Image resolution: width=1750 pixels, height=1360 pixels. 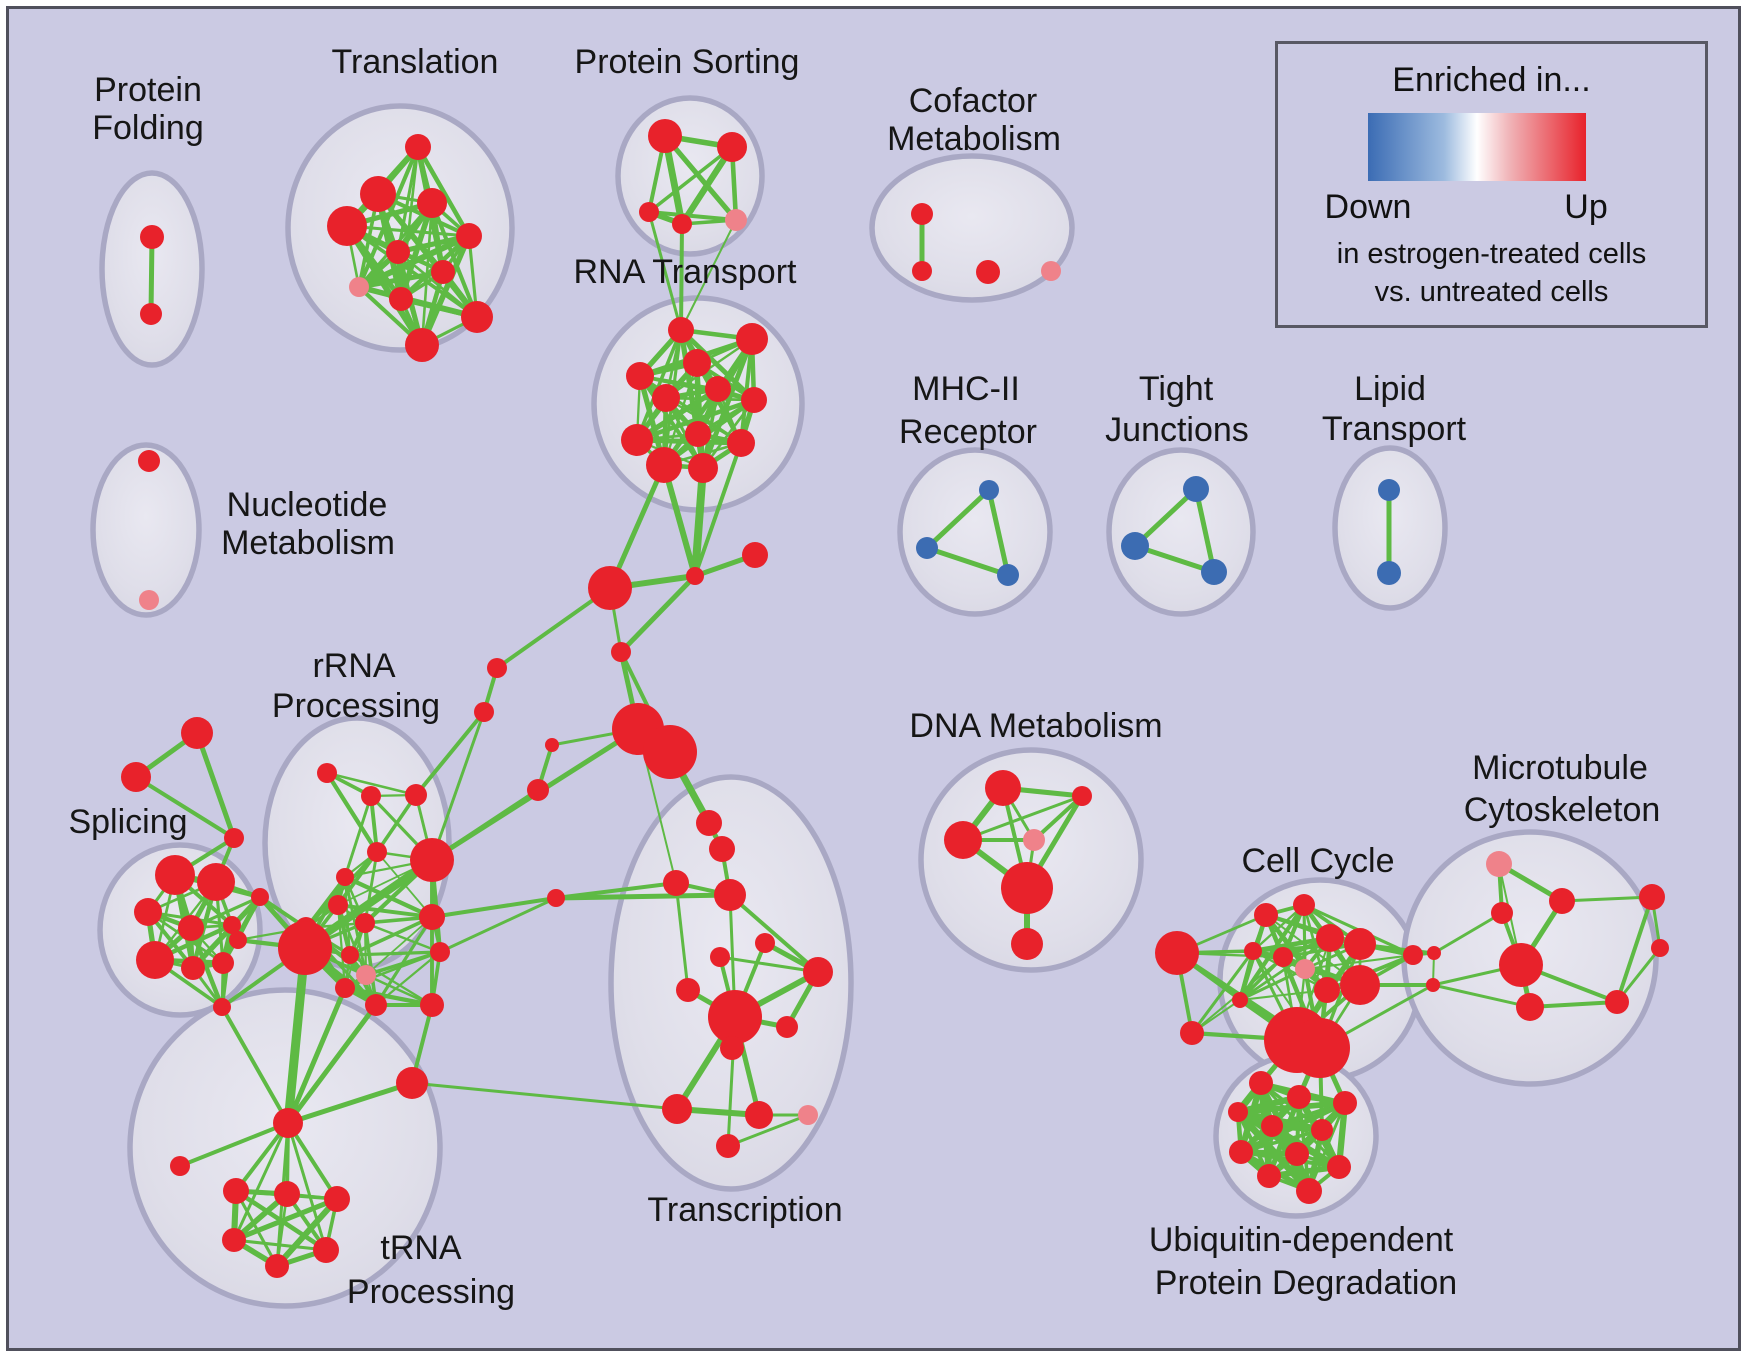 What do you see at coordinates (1177, 430) in the screenshot?
I see `cluster-label-tight-line2: Junctions` at bounding box center [1177, 430].